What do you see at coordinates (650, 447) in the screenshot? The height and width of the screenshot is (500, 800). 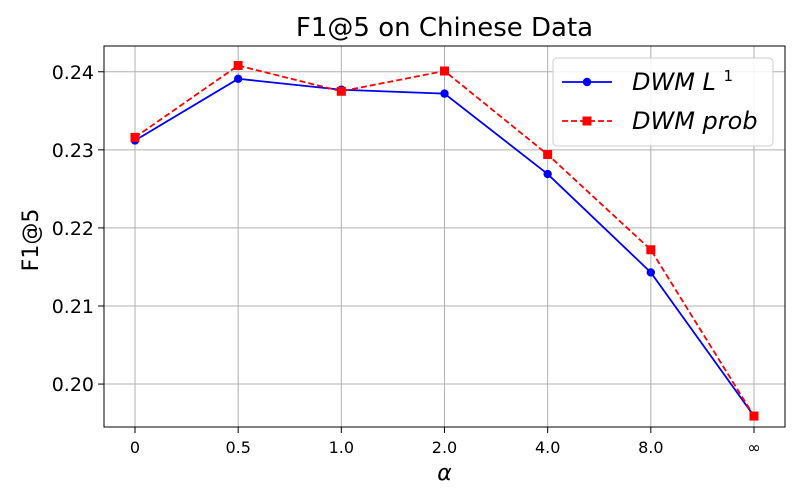 I see `x-tick-label: 8.0` at bounding box center [650, 447].